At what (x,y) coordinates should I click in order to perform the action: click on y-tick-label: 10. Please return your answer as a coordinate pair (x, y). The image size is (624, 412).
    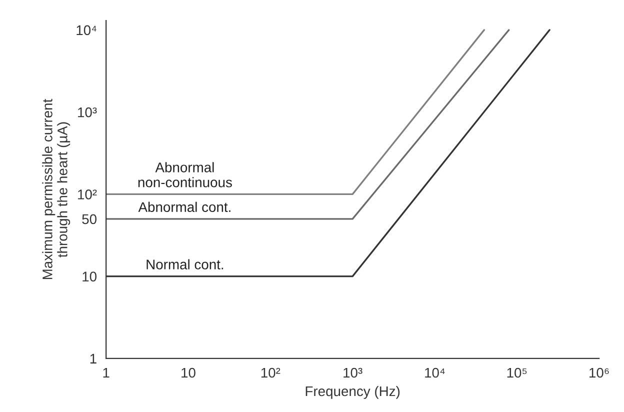
    Looking at the image, I should click on (89, 277).